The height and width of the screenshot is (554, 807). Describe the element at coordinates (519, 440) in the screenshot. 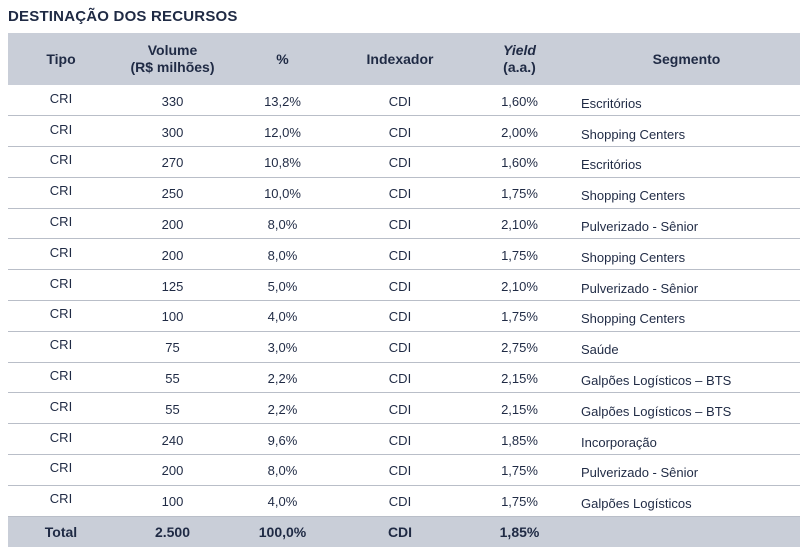

I see `cell-yield: 1,85%` at that location.